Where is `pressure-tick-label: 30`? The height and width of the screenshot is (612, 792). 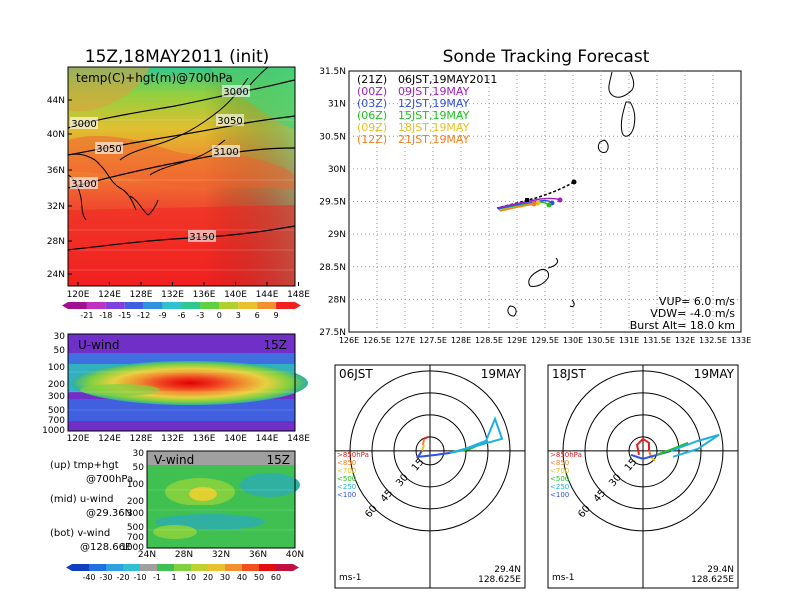
pressure-tick-label: 30 is located at coordinates (139, 454).